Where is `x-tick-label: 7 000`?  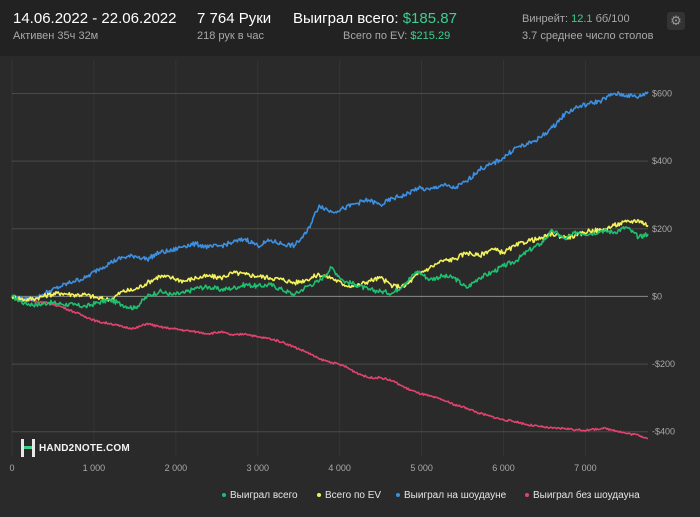
x-tick-label: 7 000 is located at coordinates (585, 468).